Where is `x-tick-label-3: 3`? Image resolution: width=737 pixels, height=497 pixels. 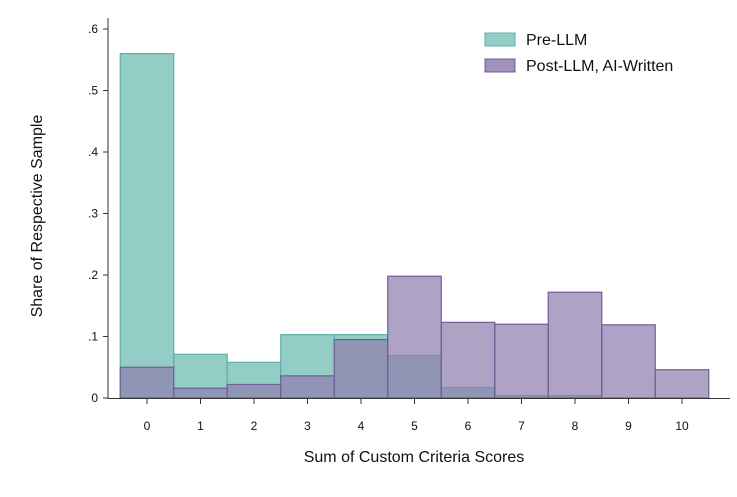
x-tick-label-3: 3 is located at coordinates (307, 426).